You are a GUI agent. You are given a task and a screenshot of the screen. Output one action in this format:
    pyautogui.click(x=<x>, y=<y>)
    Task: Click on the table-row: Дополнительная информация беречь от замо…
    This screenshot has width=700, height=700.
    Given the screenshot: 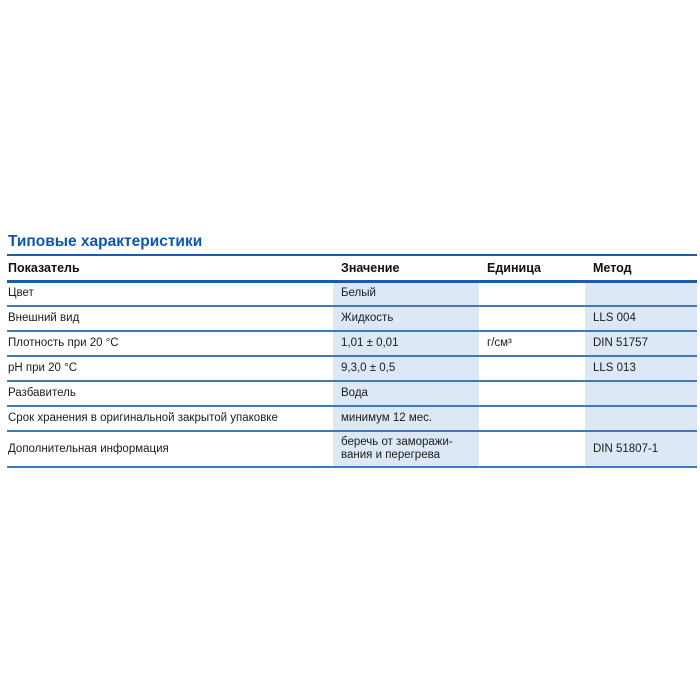 What is the action you would take?
    pyautogui.click(x=352, y=449)
    